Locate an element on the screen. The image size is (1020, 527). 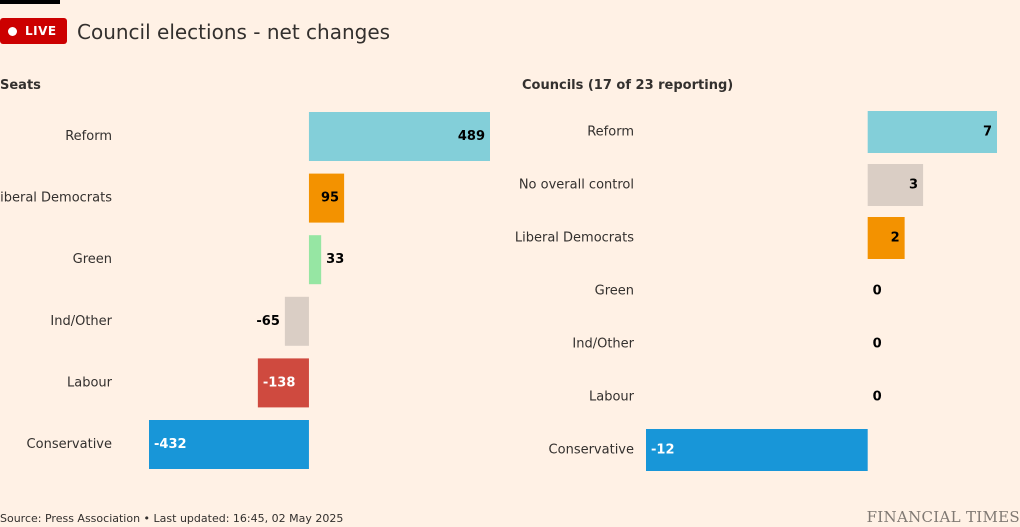
seats-bar-labour is located at coordinates (283, 383).